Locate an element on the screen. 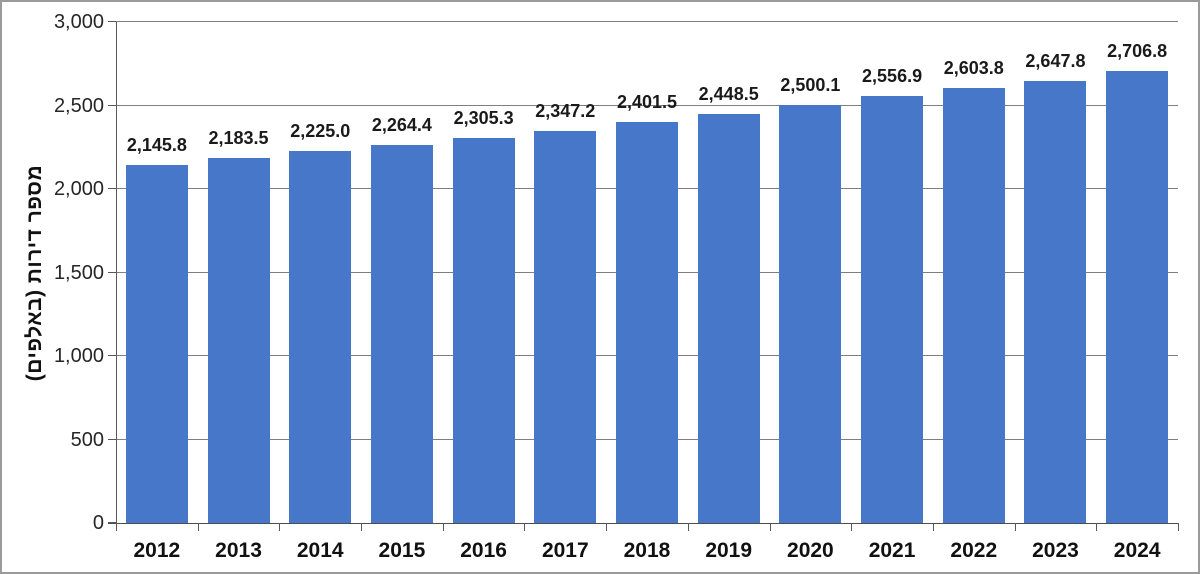 The image size is (1200, 574). x-axis-category-label: 2024 is located at coordinates (1137, 550).